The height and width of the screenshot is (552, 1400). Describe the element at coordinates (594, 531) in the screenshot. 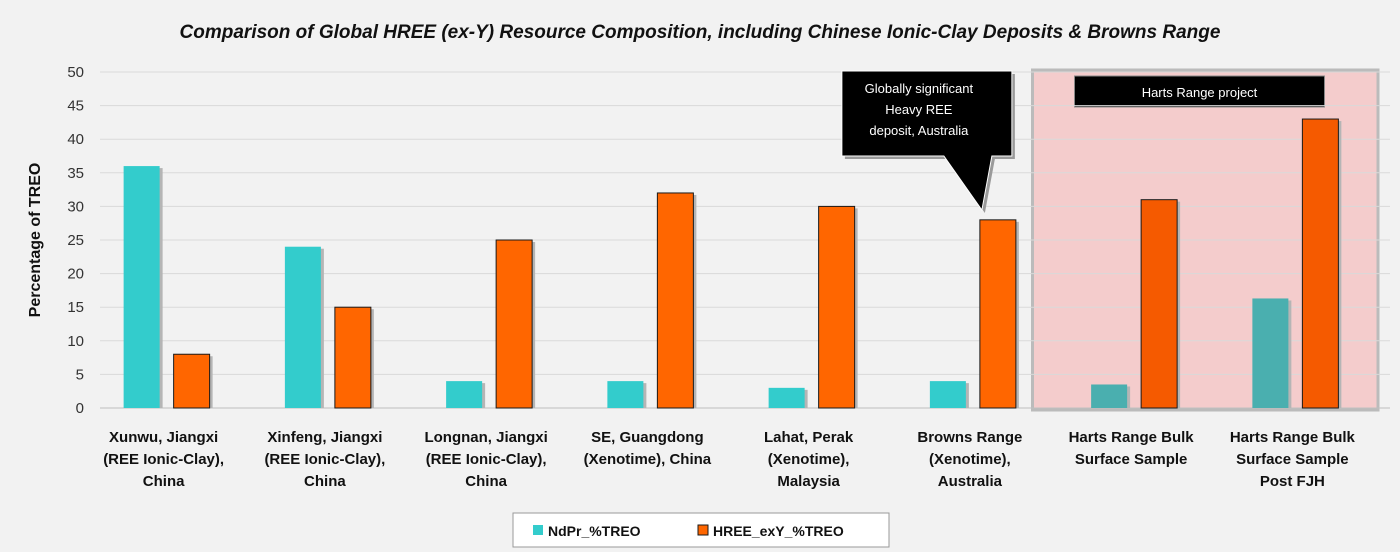

I see `legend-label: NdPr_%TREO` at that location.